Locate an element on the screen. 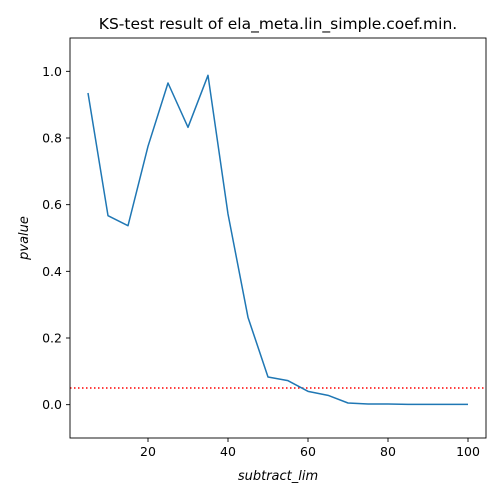 This screenshot has height=500, width=500. x-tick-label: 60 is located at coordinates (308, 451).